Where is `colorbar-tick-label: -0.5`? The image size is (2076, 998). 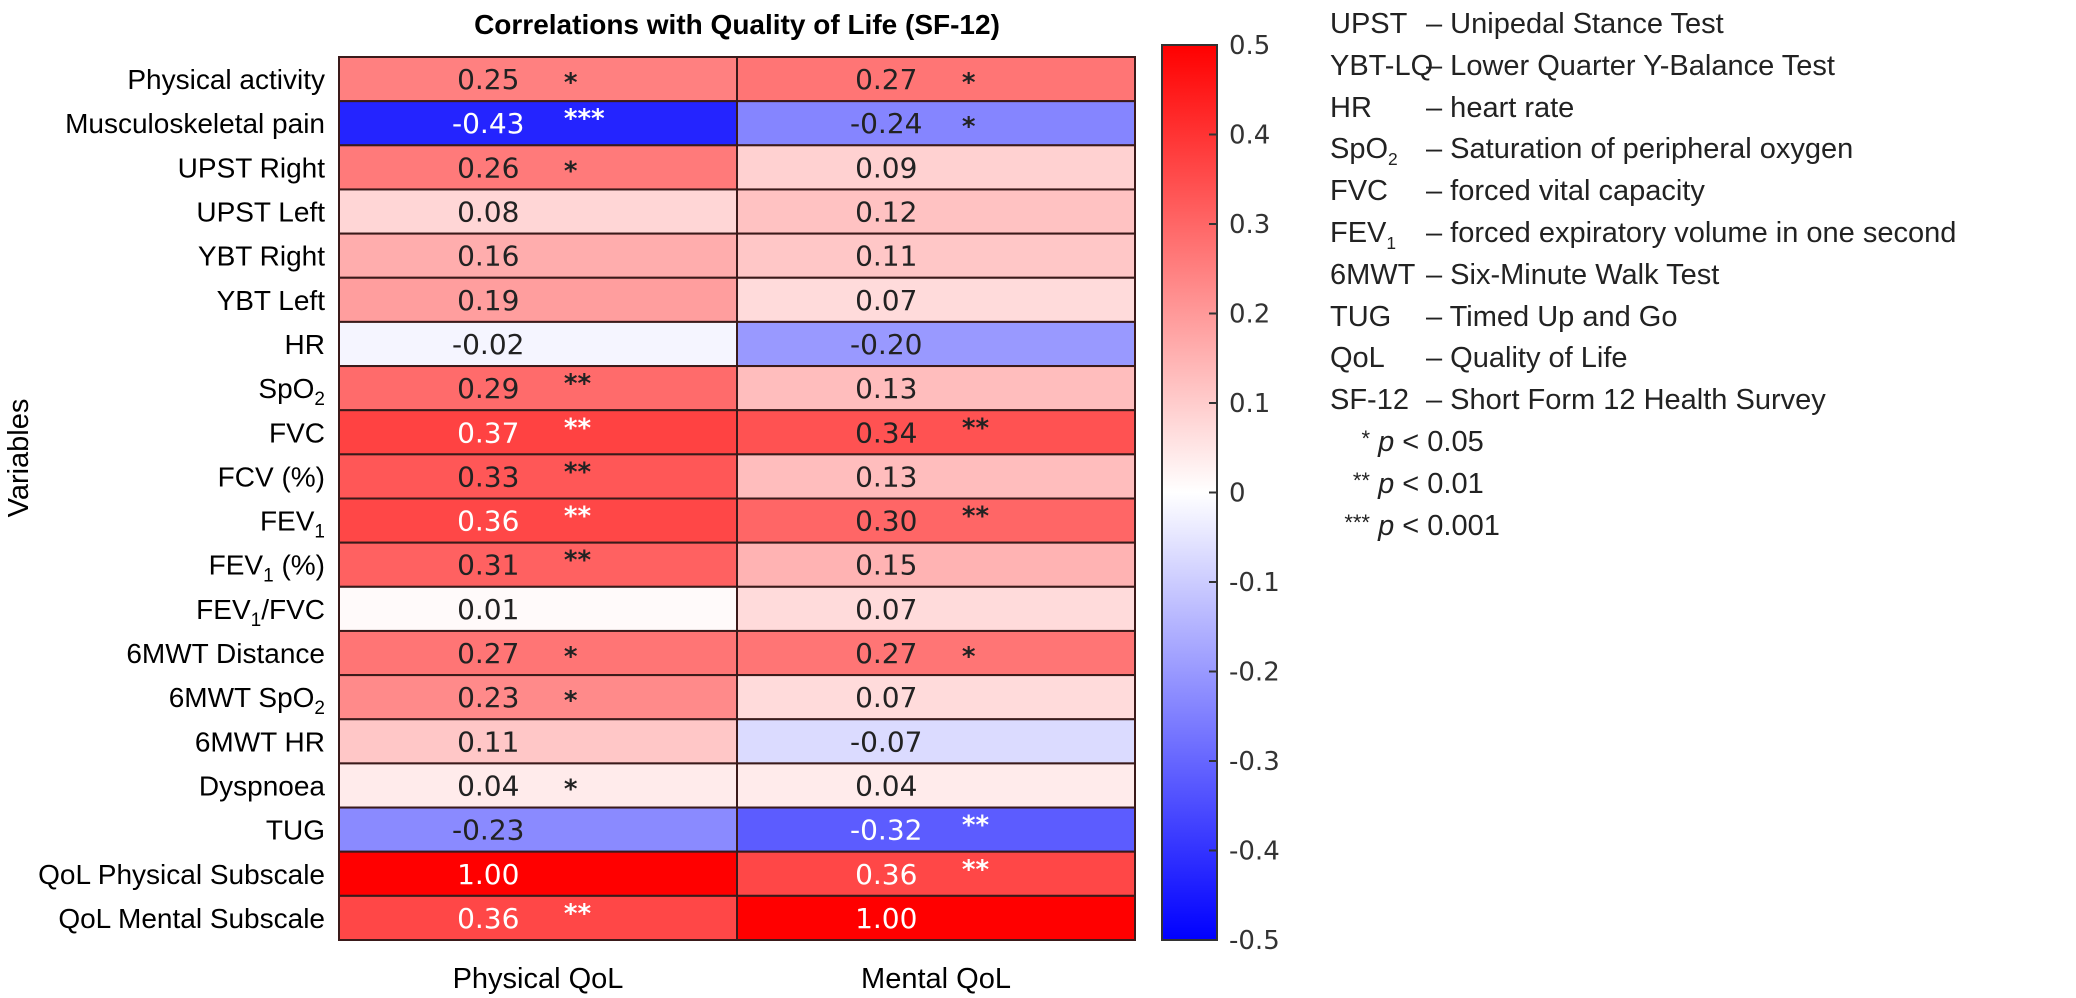 colorbar-tick-label: -0.5 is located at coordinates (1254, 941).